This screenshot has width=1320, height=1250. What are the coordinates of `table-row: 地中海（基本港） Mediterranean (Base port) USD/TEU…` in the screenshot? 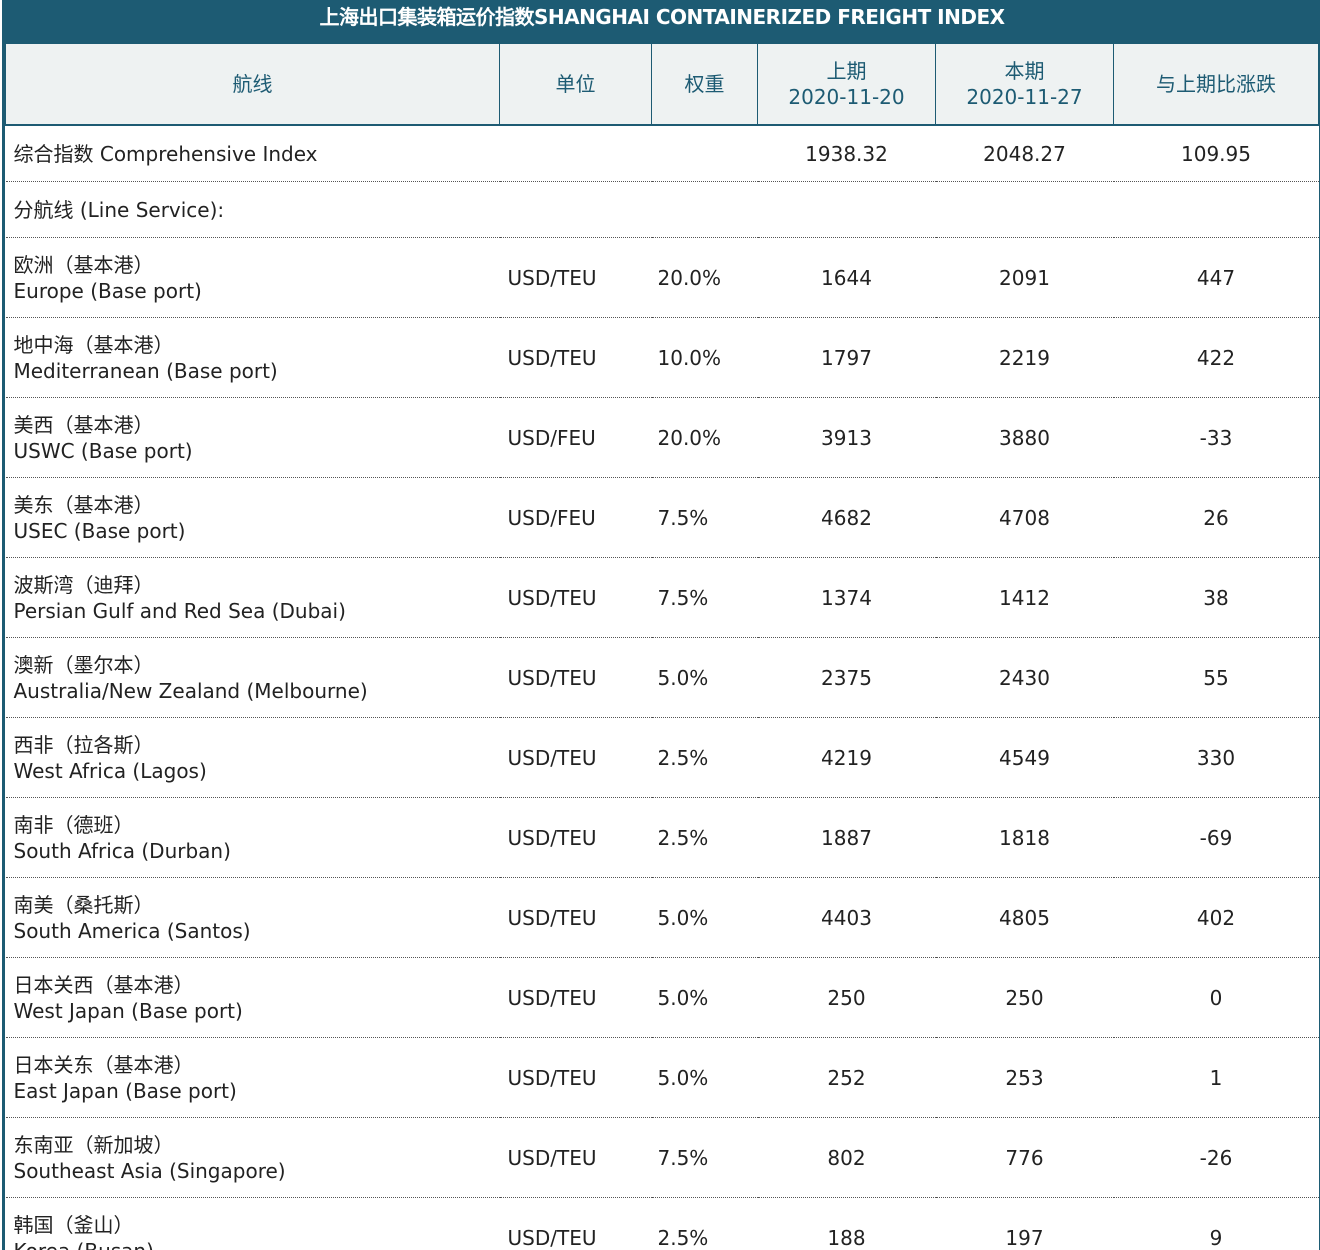 It's located at (662, 357).